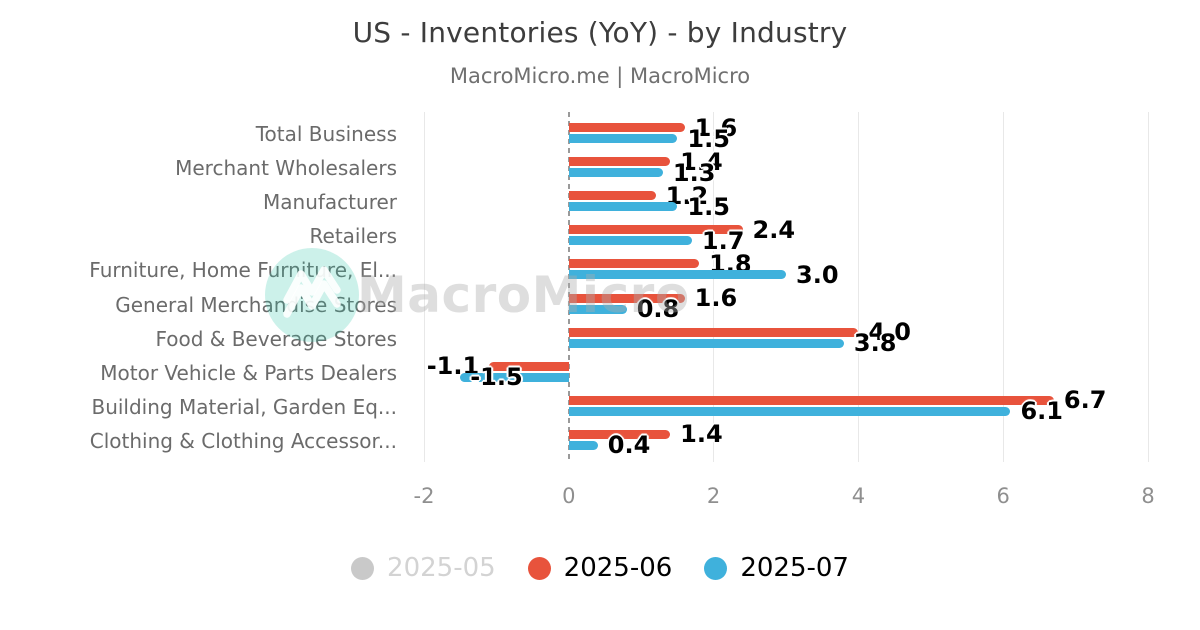 This screenshot has width=1200, height=630. I want to click on legend-item-2025-05: 2025-05, so click(423, 568).